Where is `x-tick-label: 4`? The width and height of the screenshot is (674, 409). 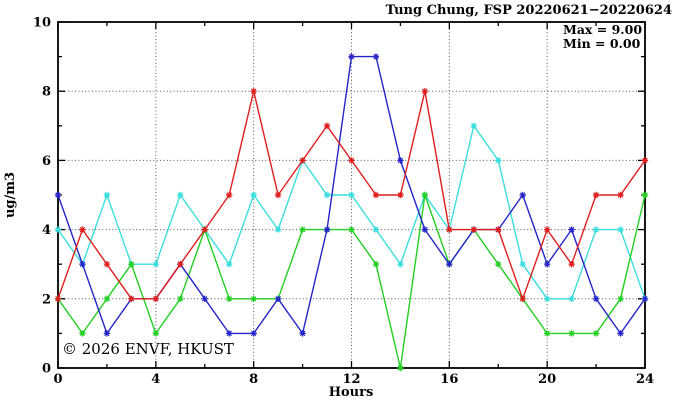 x-tick-label: 4 is located at coordinates (155, 379).